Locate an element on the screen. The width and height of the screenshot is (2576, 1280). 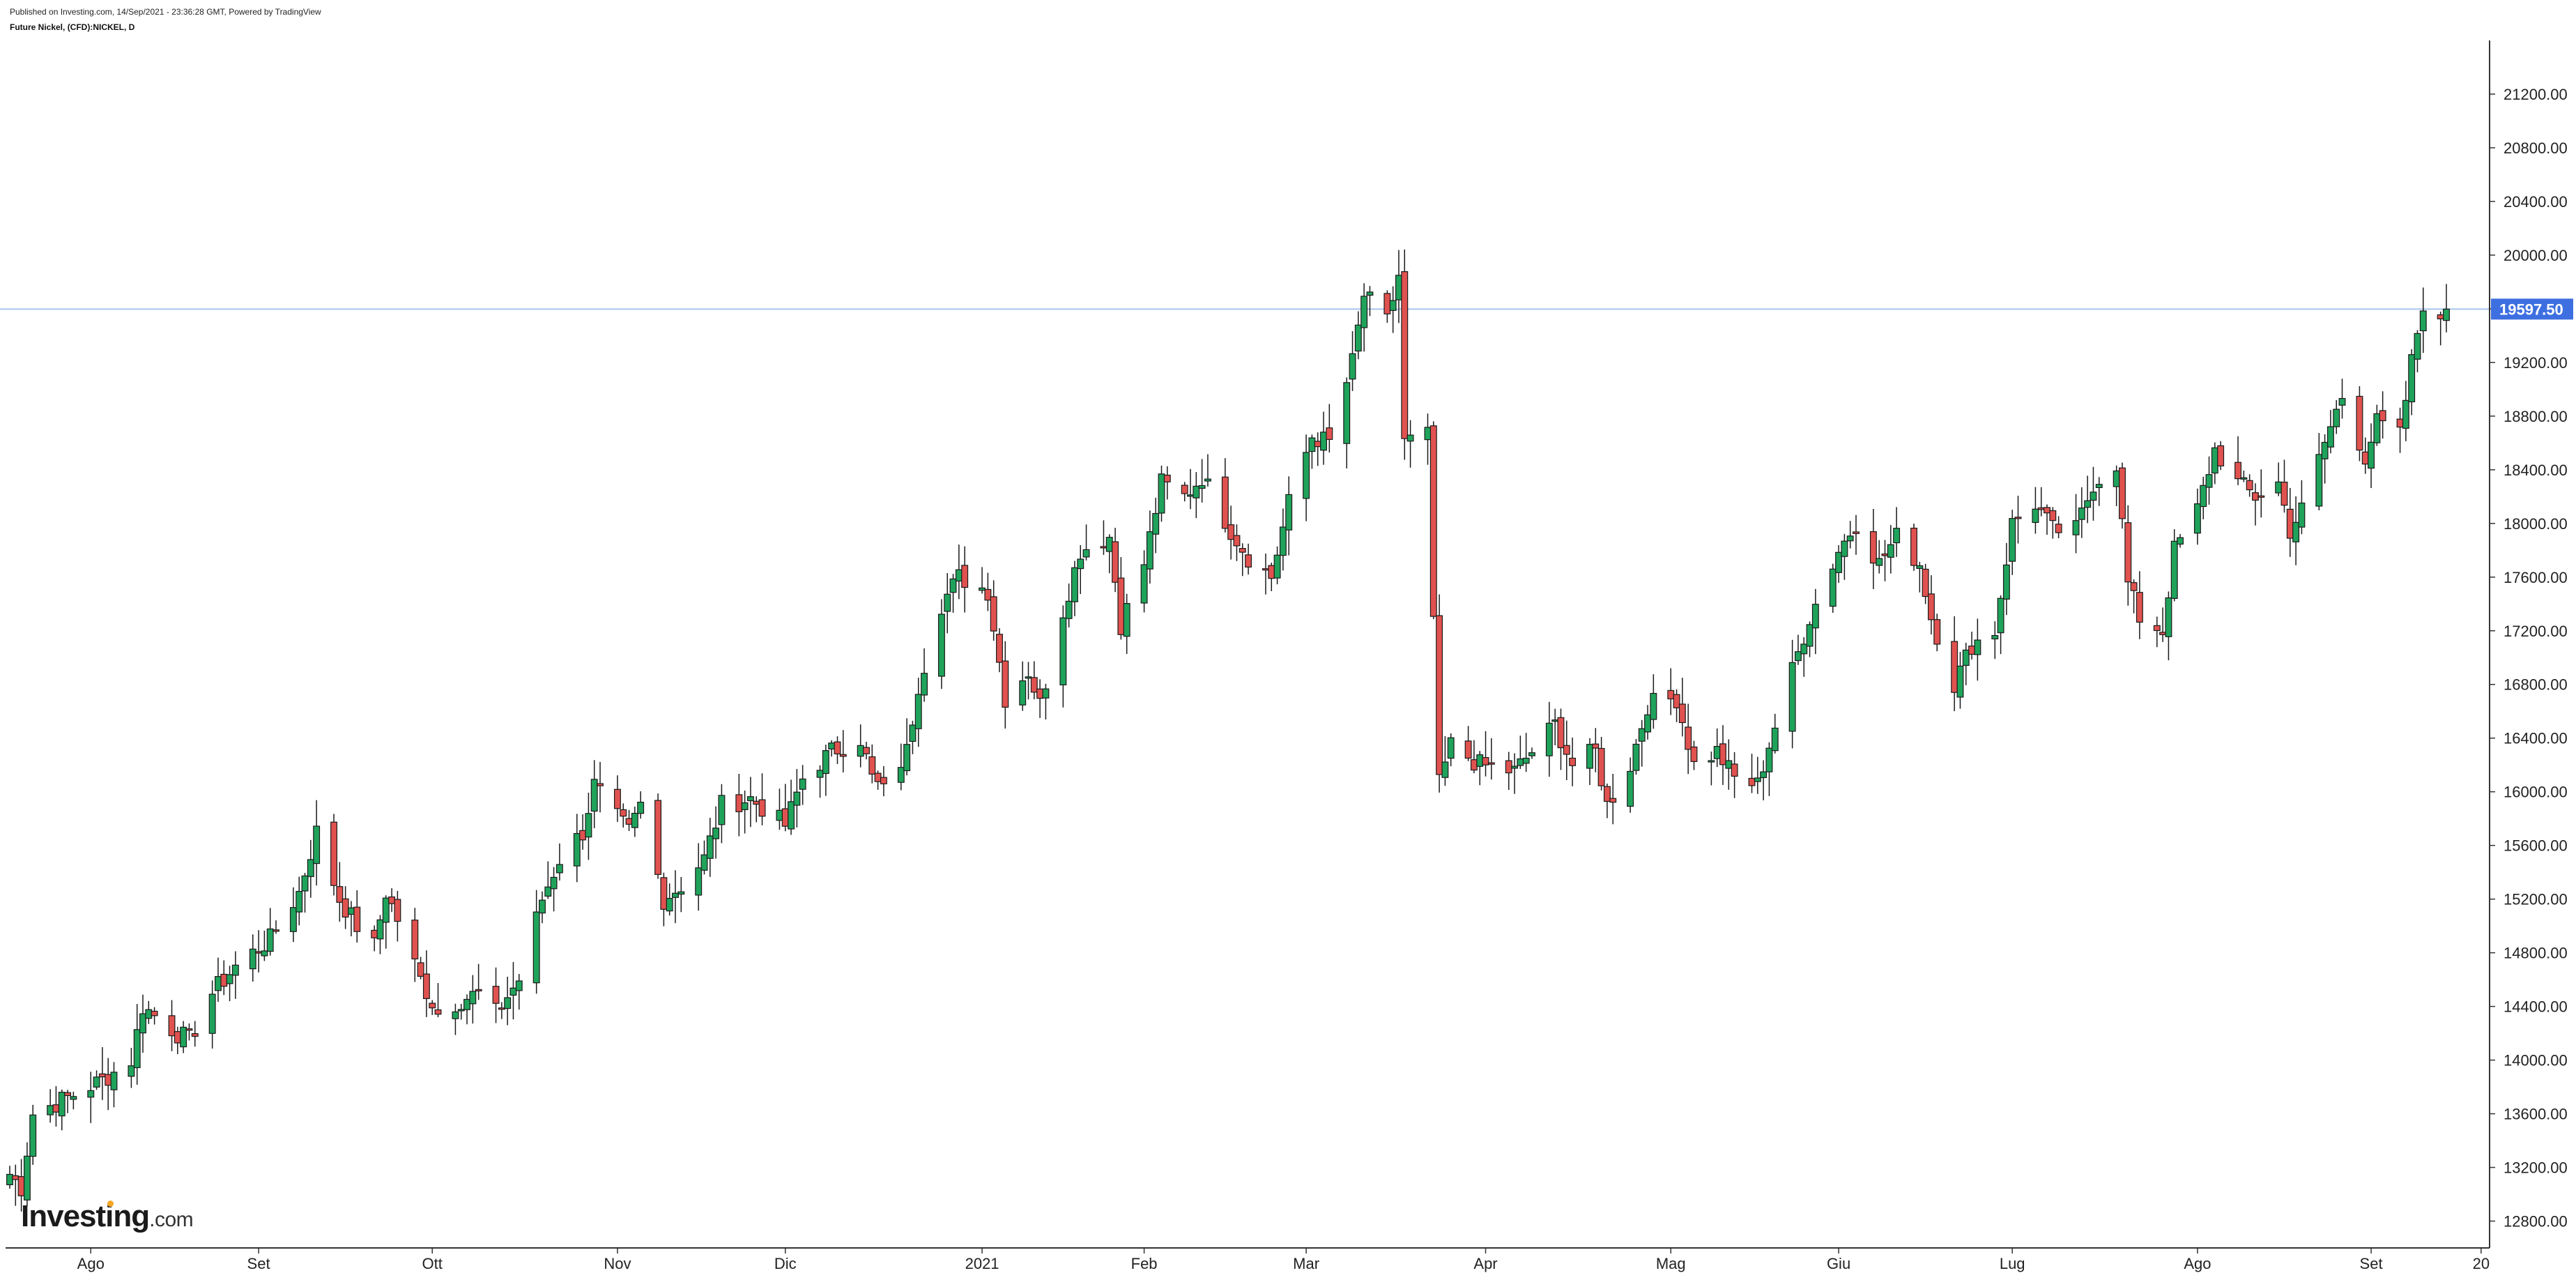
y-tick-label: 18400.00 is located at coordinates (2536, 471).